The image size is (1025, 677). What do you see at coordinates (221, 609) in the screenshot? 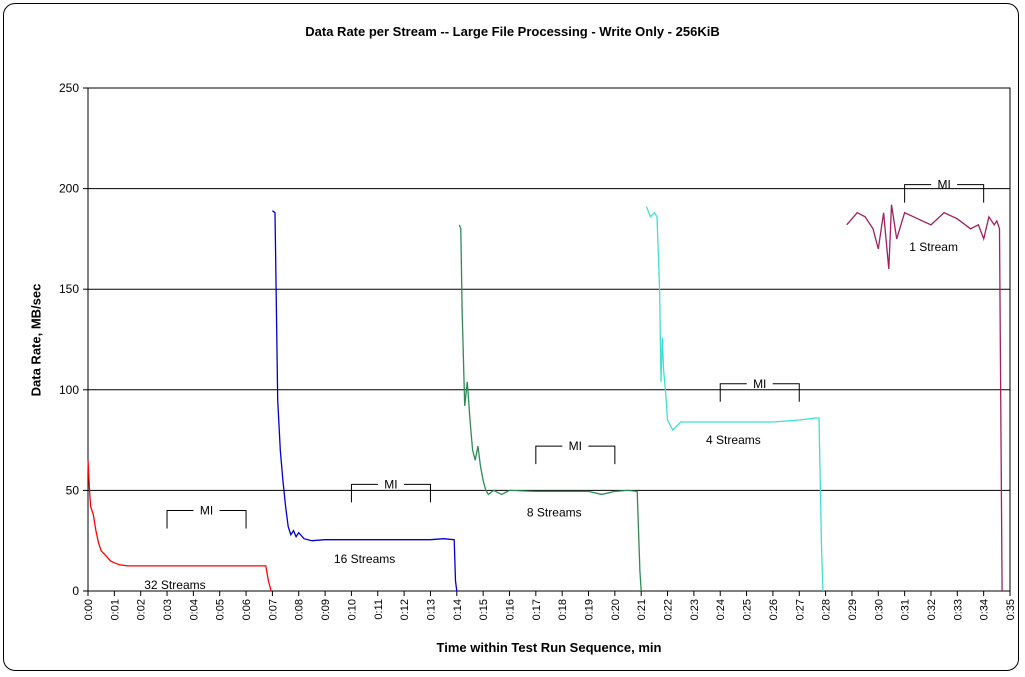
I see `x-tick-label: 0:05` at bounding box center [221, 609].